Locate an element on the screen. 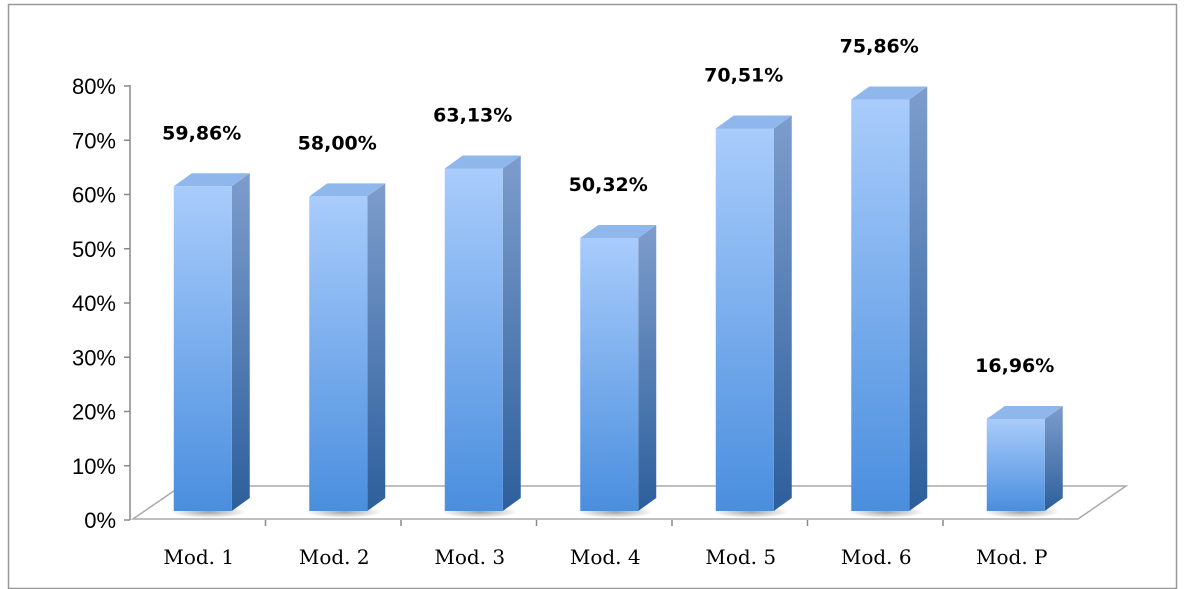 The height and width of the screenshot is (589, 1186). y-tick-label: 70% is located at coordinates (94, 140).